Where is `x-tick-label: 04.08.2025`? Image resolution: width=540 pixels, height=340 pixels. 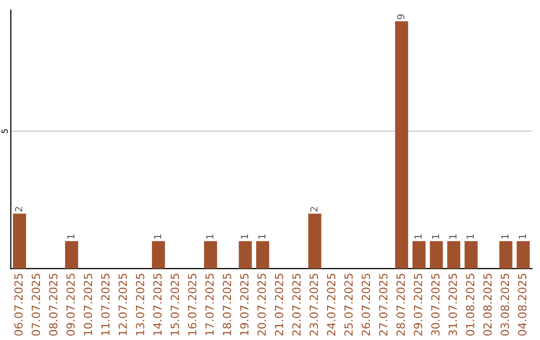
x-tick-label: 04.08.2025 is located at coordinates (522, 305).